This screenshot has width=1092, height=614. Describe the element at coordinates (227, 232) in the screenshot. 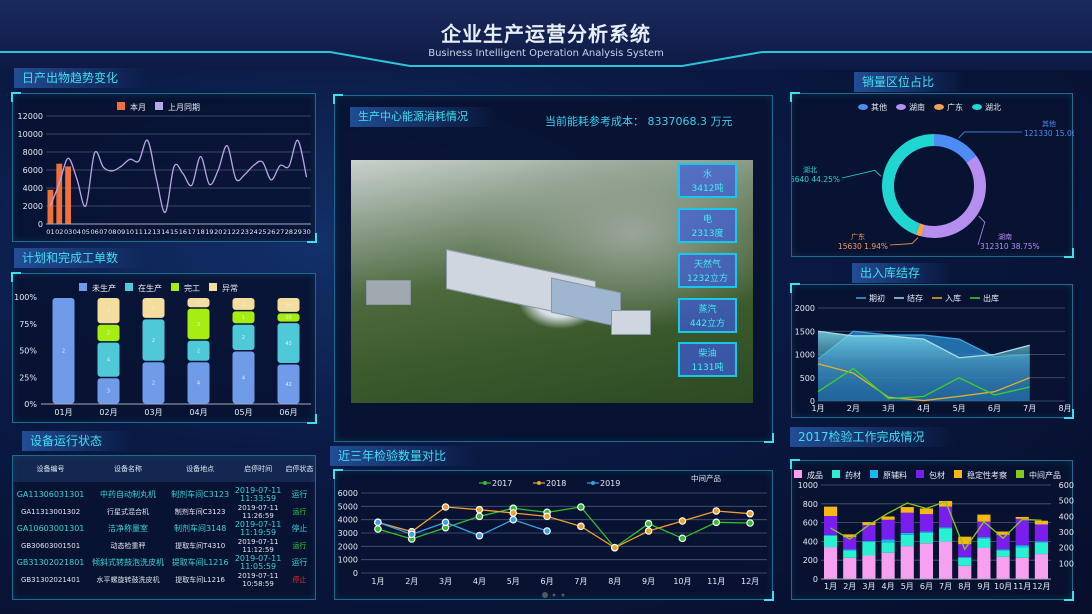

I see `x-tick-label: 21` at that location.